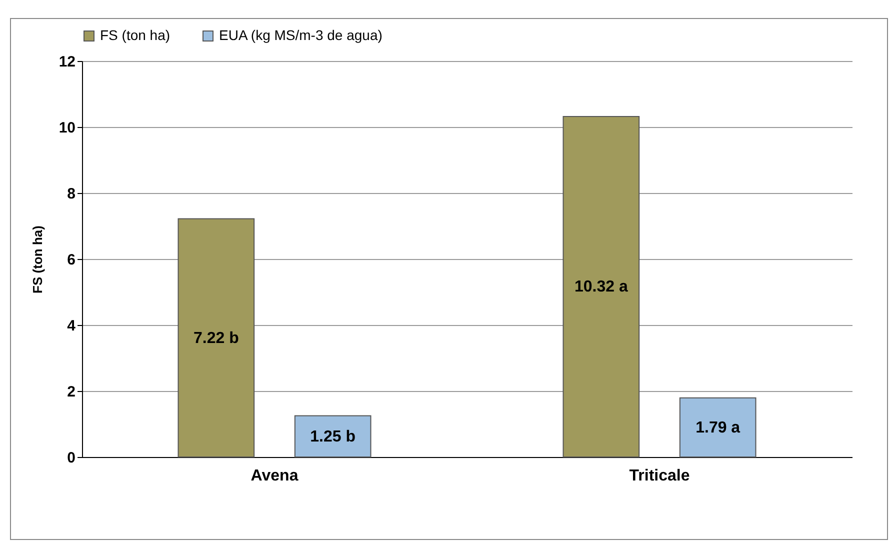  What do you see at coordinates (71, 392) in the screenshot?
I see `y-tick-label: 2` at bounding box center [71, 392].